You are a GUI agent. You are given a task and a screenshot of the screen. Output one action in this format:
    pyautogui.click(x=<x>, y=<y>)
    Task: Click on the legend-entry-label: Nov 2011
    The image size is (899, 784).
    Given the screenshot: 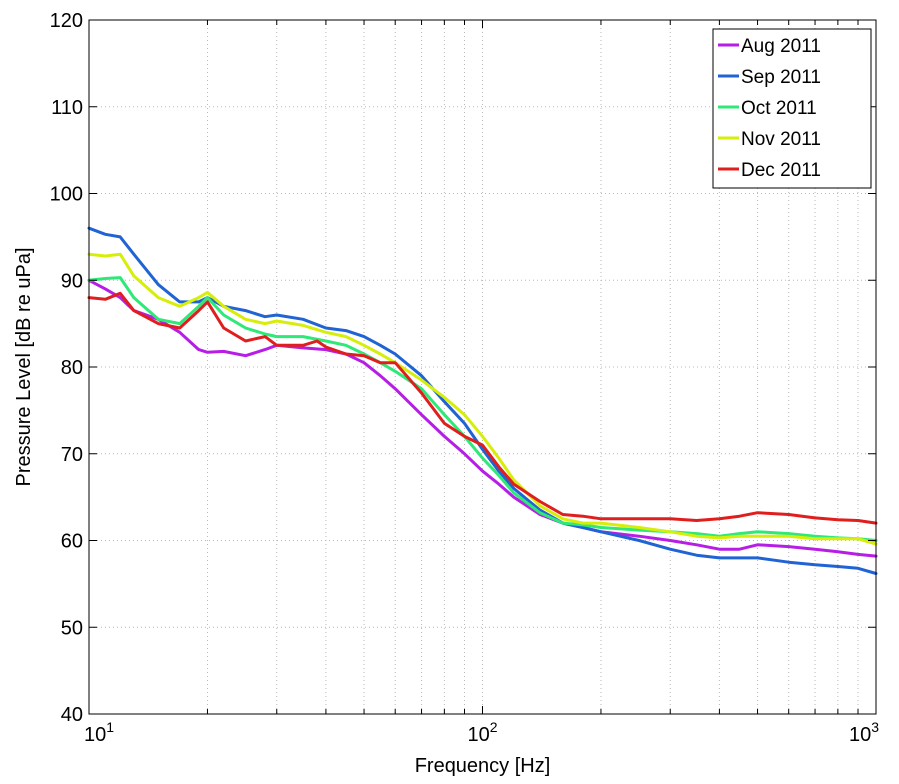 What is the action you would take?
    pyautogui.click(x=781, y=139)
    